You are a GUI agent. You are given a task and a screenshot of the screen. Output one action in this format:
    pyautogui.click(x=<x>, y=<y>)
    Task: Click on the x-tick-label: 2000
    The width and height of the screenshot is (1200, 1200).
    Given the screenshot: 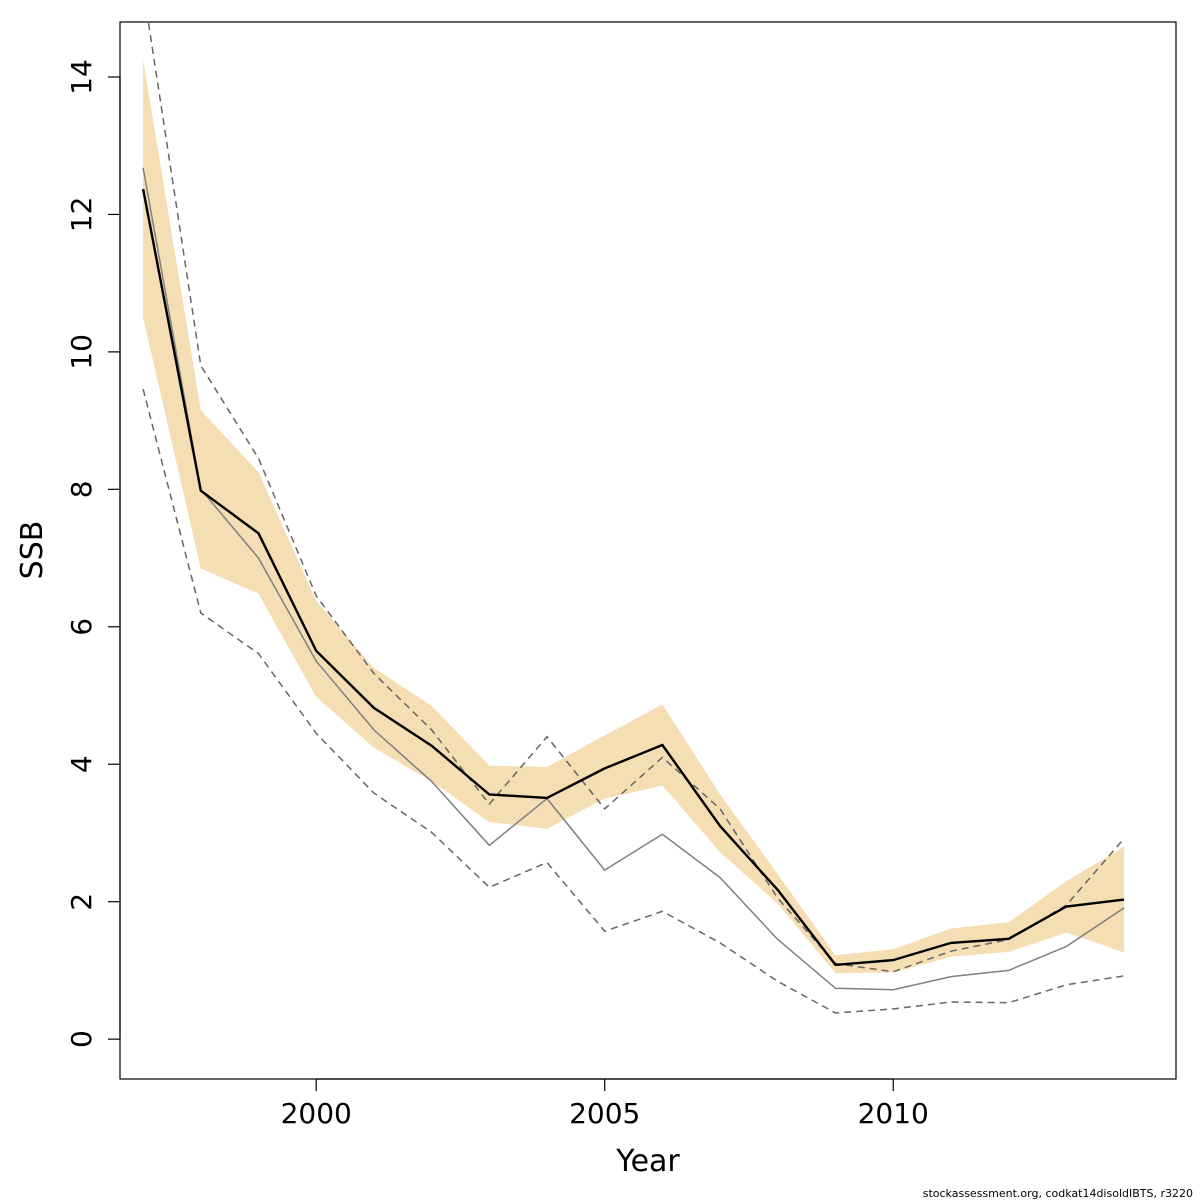 What is the action you would take?
    pyautogui.click(x=316, y=1113)
    